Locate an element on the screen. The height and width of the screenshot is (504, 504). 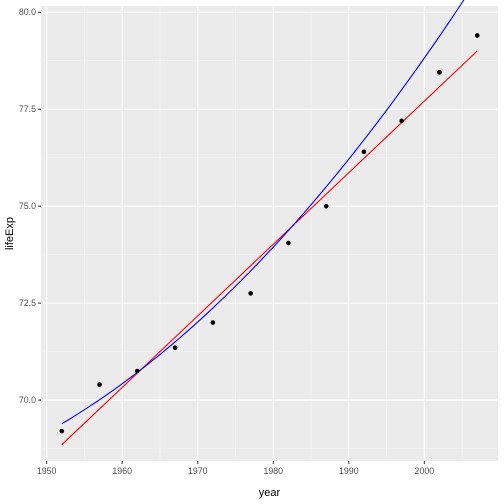
y-tick-label: 75.0 is located at coordinates (27, 206).